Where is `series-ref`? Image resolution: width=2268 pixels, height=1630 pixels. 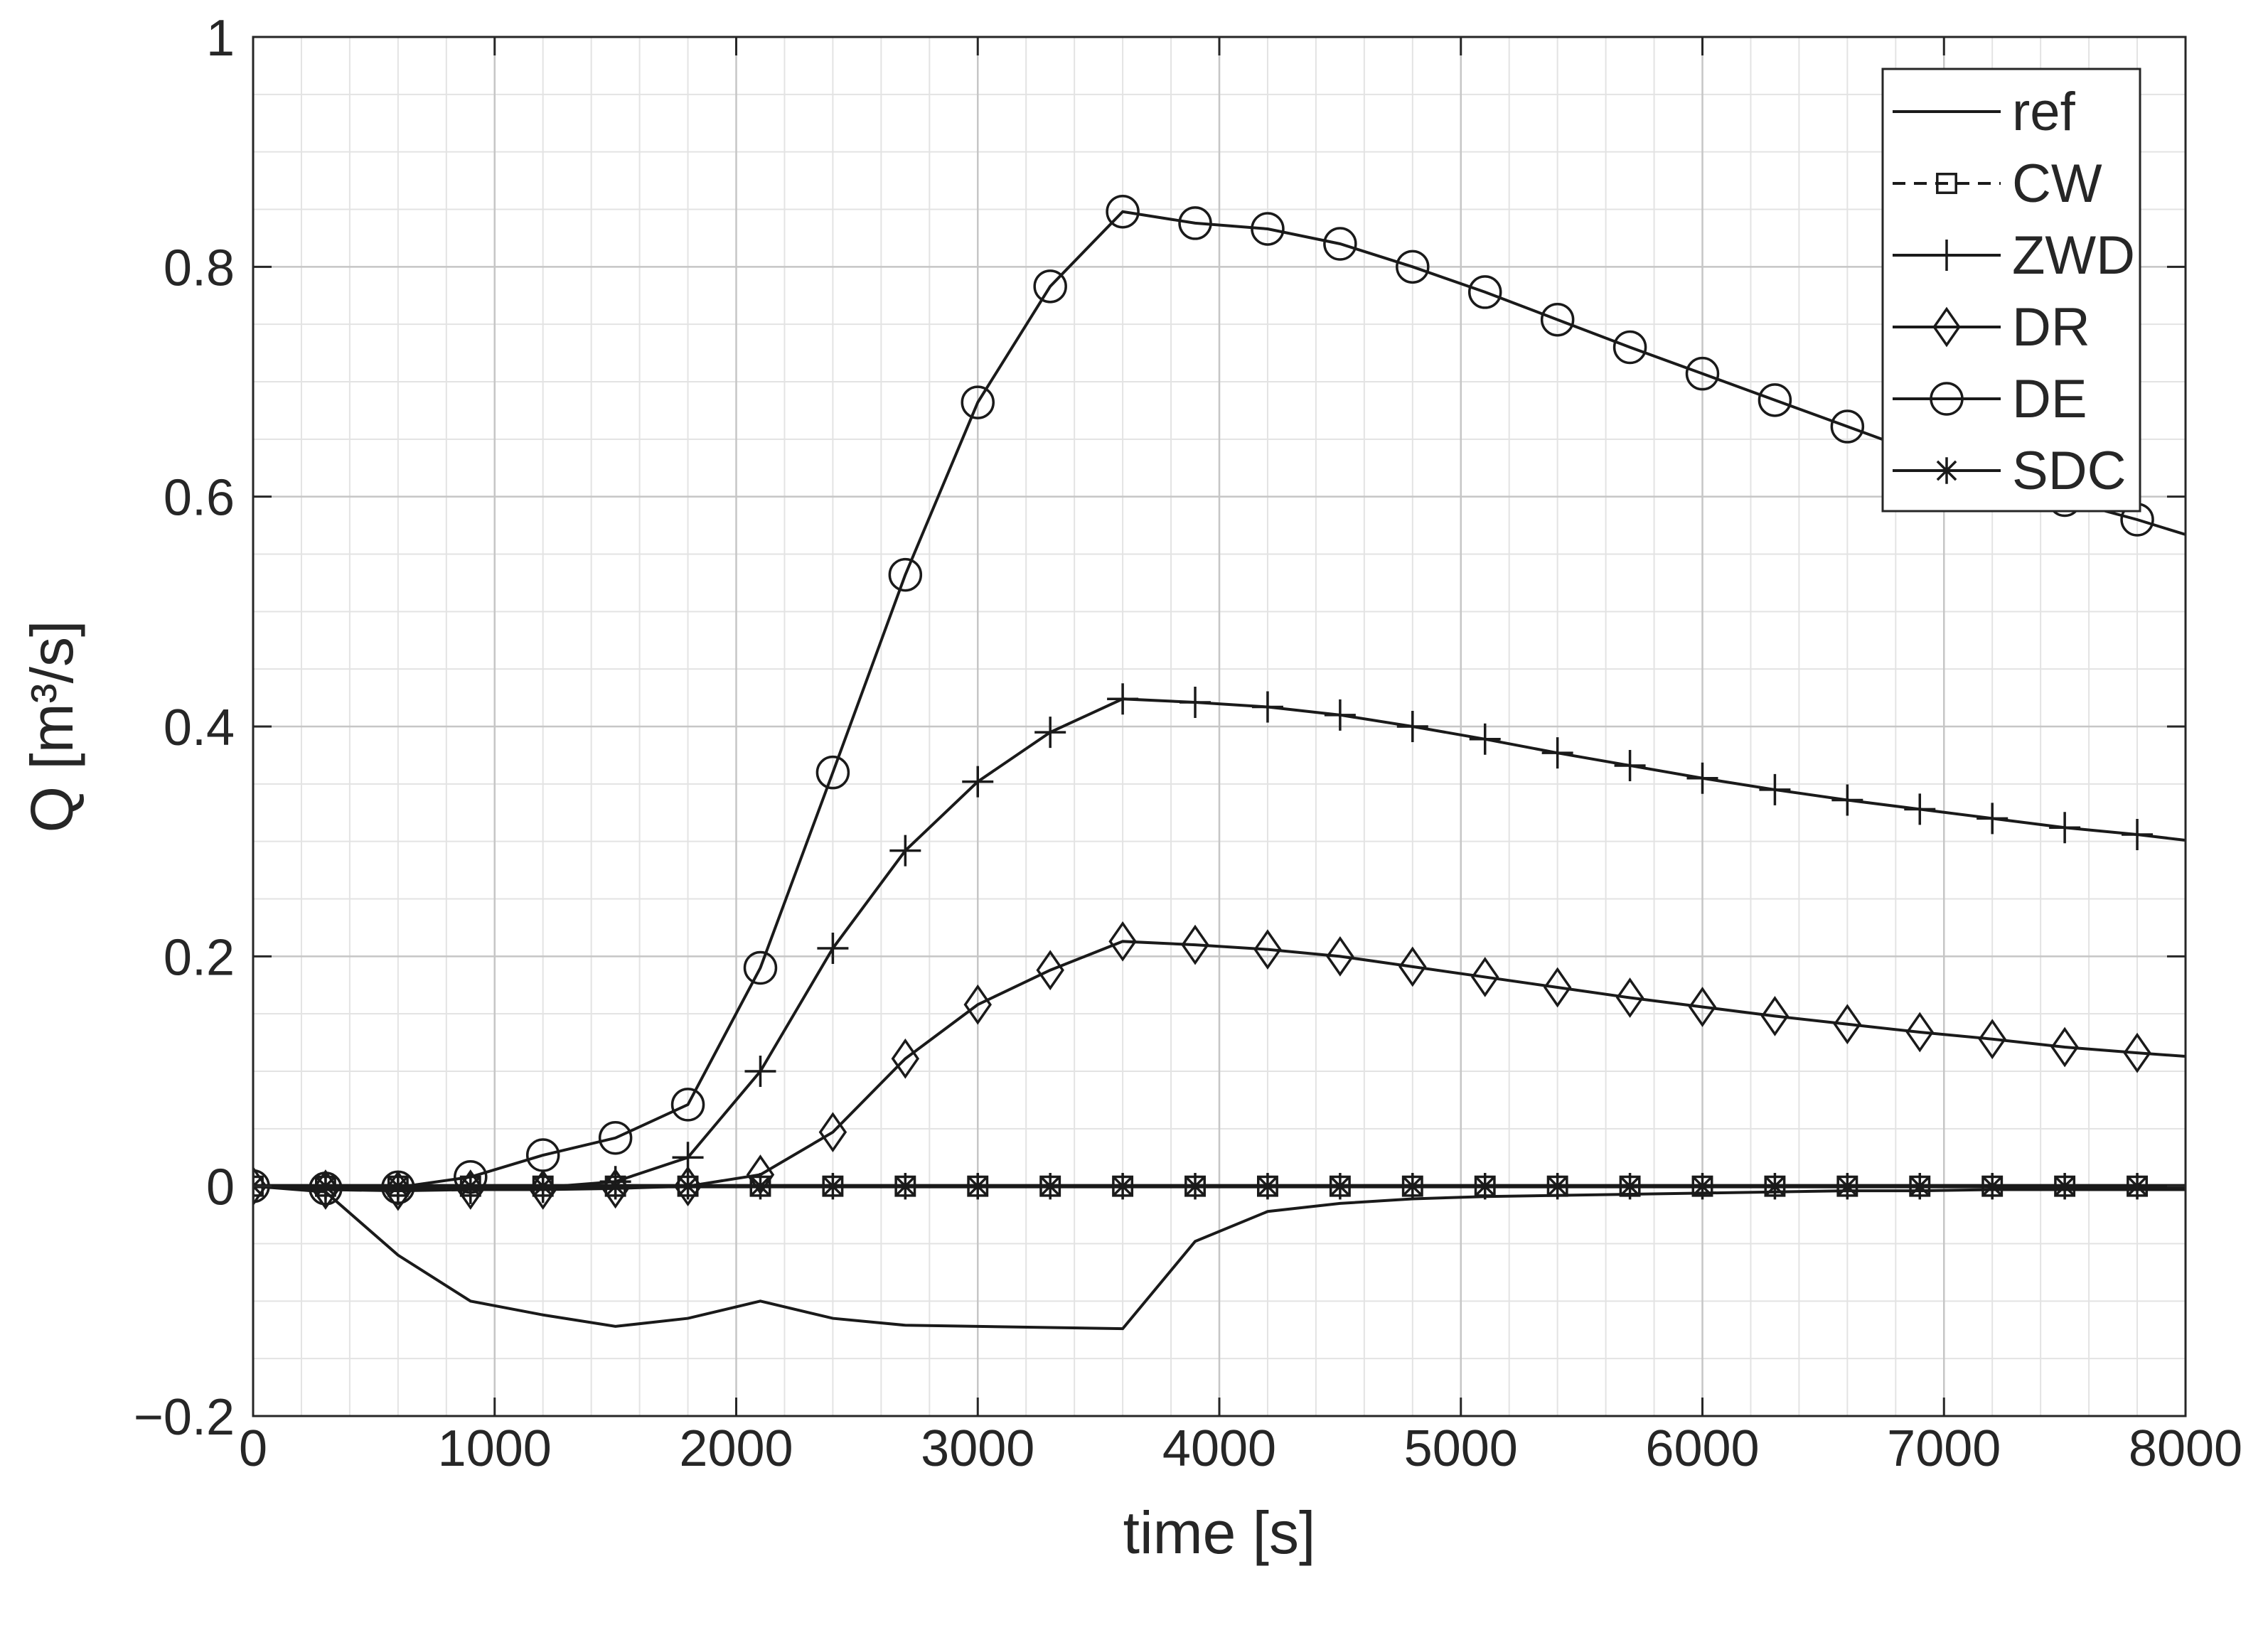
series-ref is located at coordinates (1219, 1258).